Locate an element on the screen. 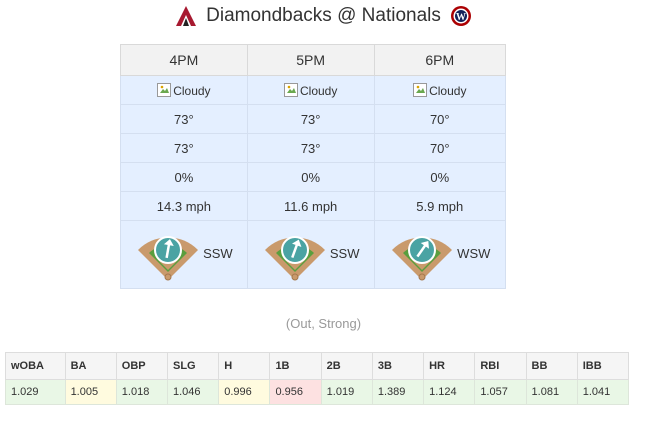  stat-value: 1.124 is located at coordinates (449, 392).